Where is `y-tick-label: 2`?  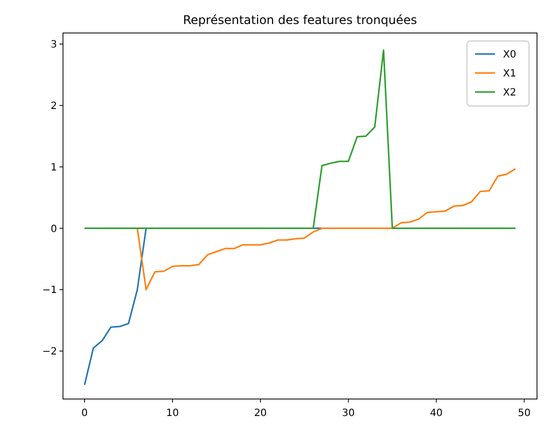
y-tick-label: 2 is located at coordinates (53, 106).